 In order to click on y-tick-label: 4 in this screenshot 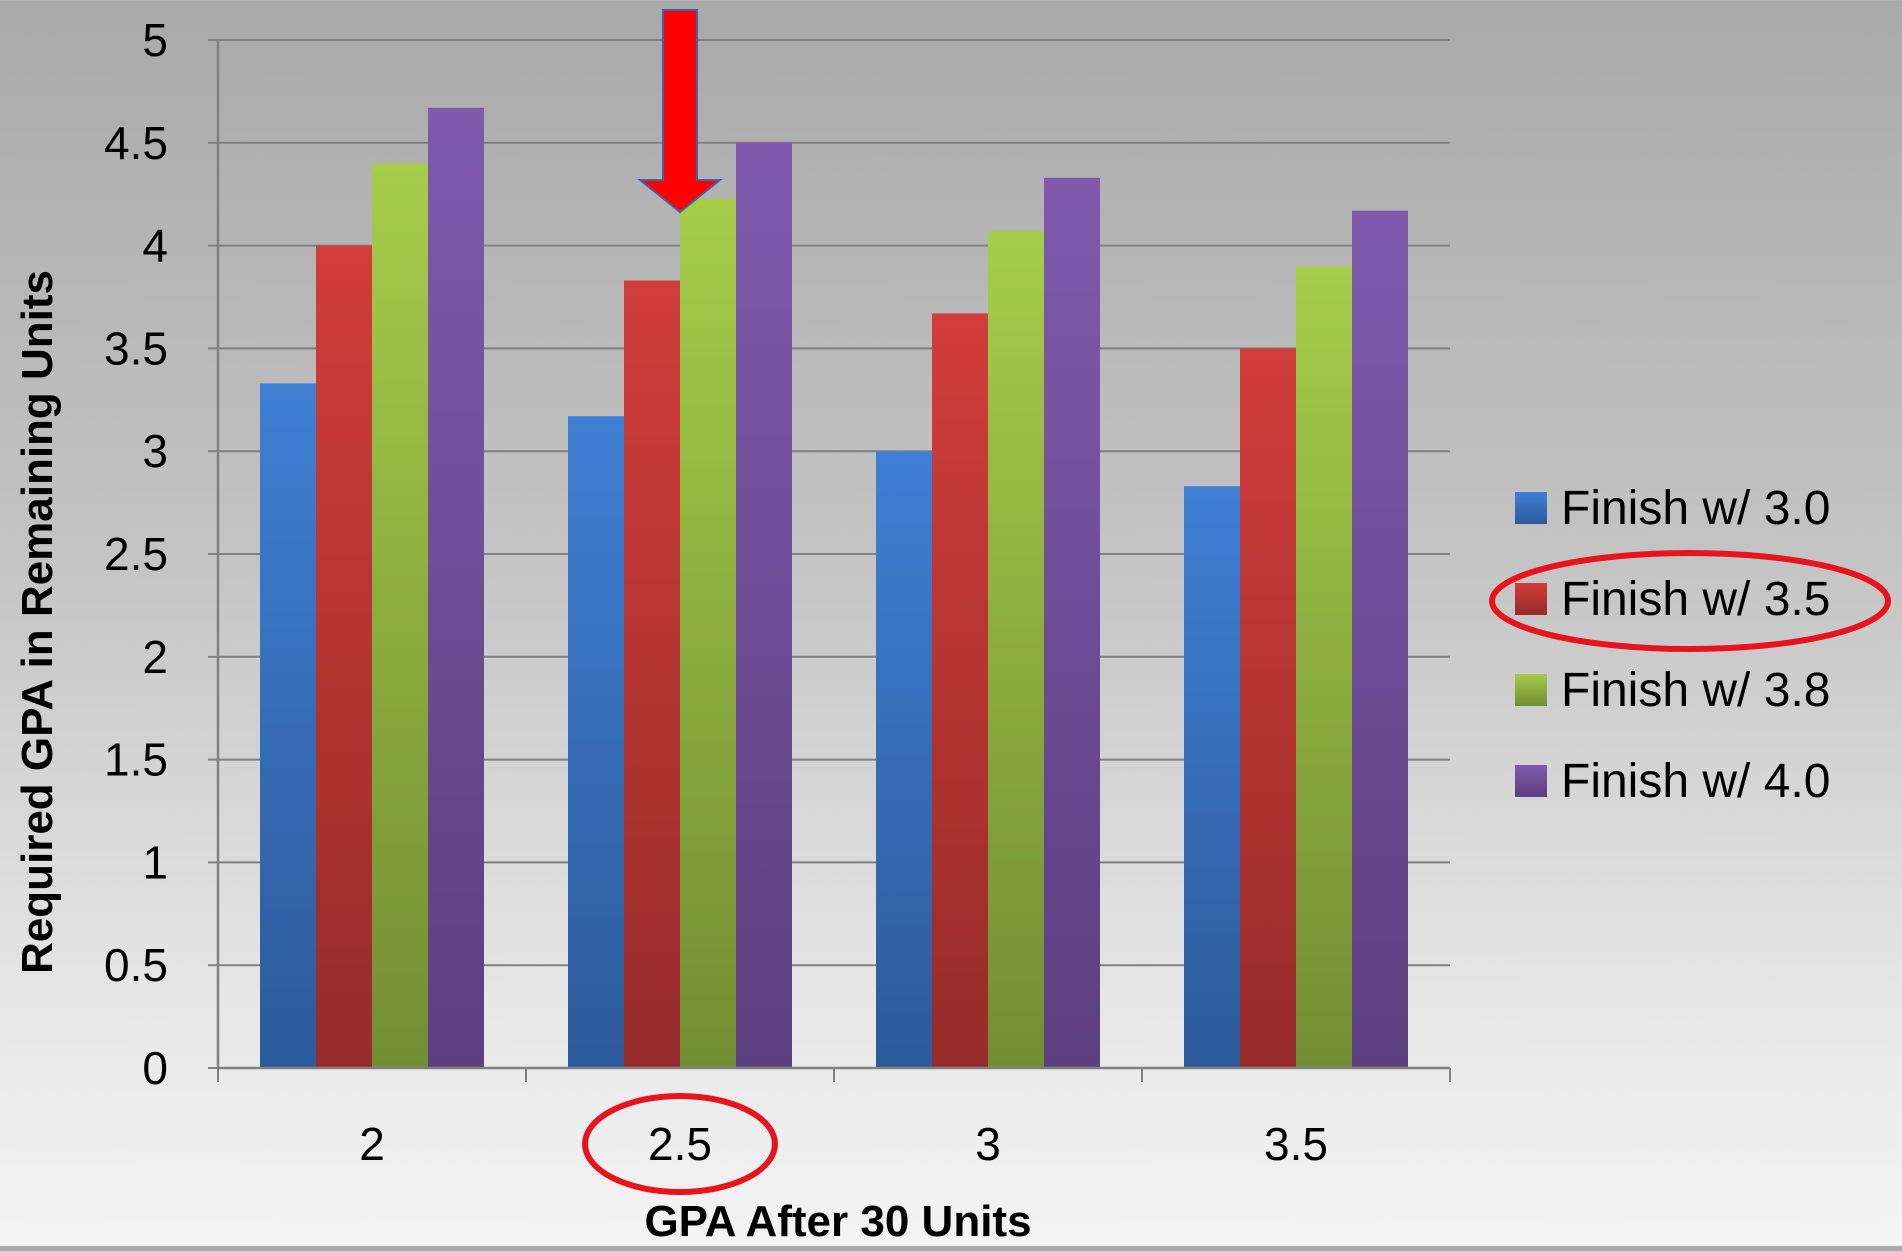, I will do `click(155, 246)`.